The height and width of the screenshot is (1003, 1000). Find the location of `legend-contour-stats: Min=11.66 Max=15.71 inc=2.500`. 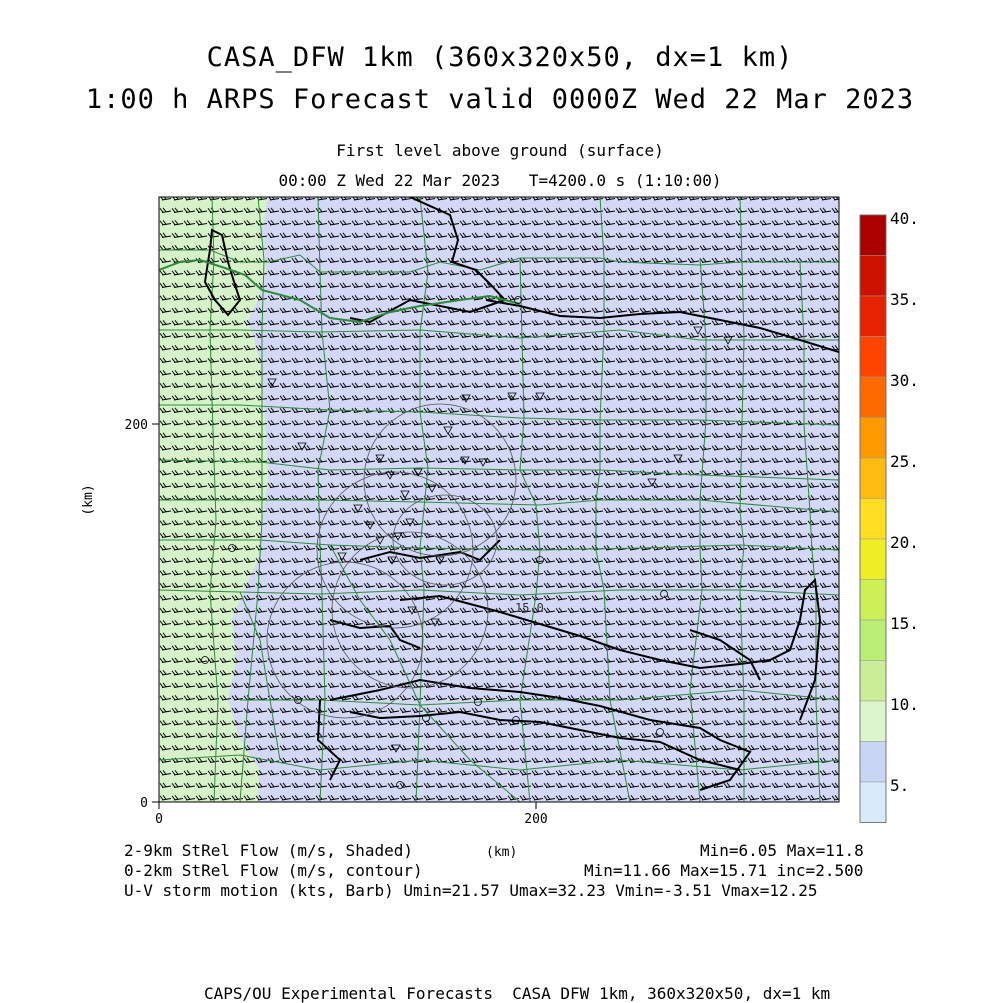

legend-contour-stats: Min=11.66 Max=15.71 inc=2.500 is located at coordinates (724, 870).